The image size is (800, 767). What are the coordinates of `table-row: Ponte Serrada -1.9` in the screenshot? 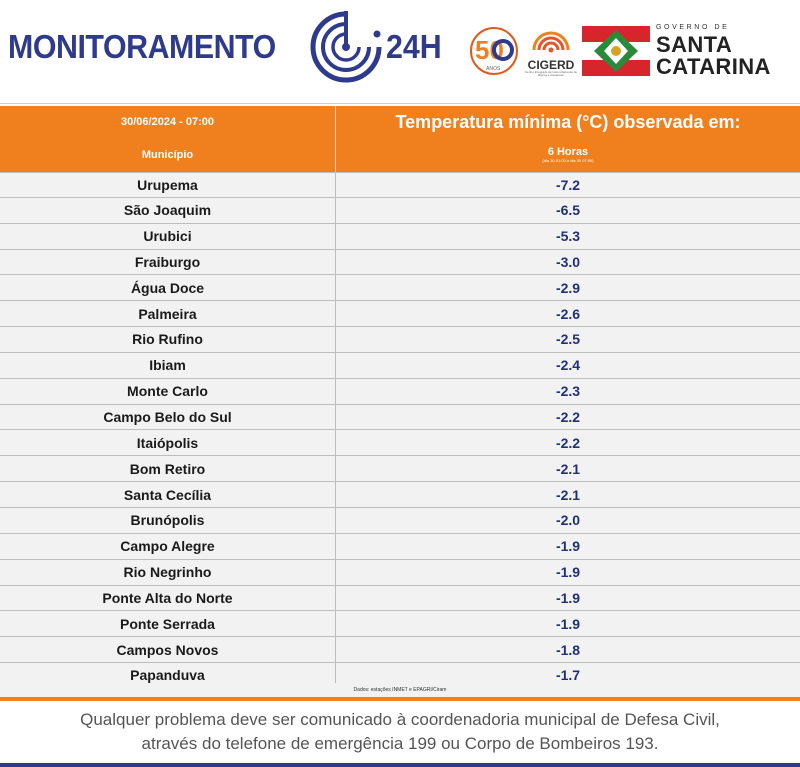 It's located at (400, 624).